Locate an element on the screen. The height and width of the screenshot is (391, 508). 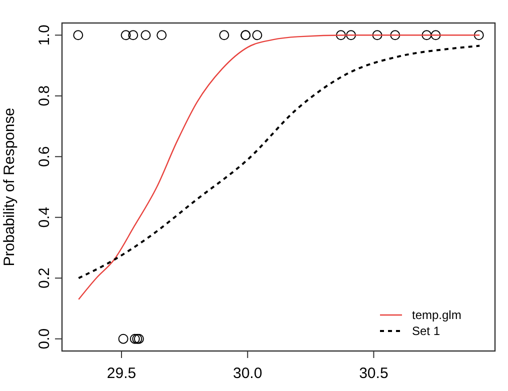
y-tick-label: 1.0 is located at coordinates (44, 35).